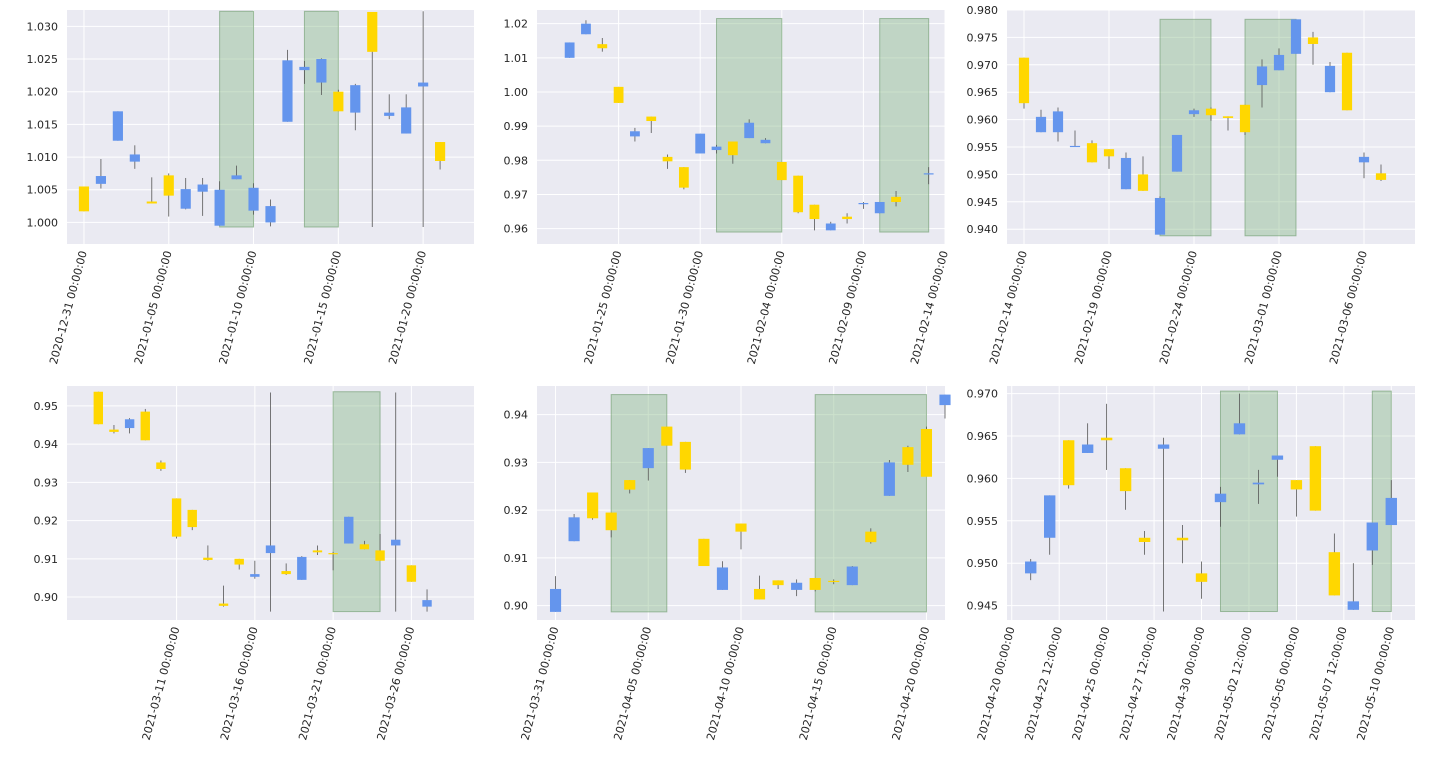 This screenshot has width=1456, height=764. Describe the element at coordinates (1008, 307) in the screenshot. I see `x-tick-label: 2021-02-14 00:00:00` at that location.